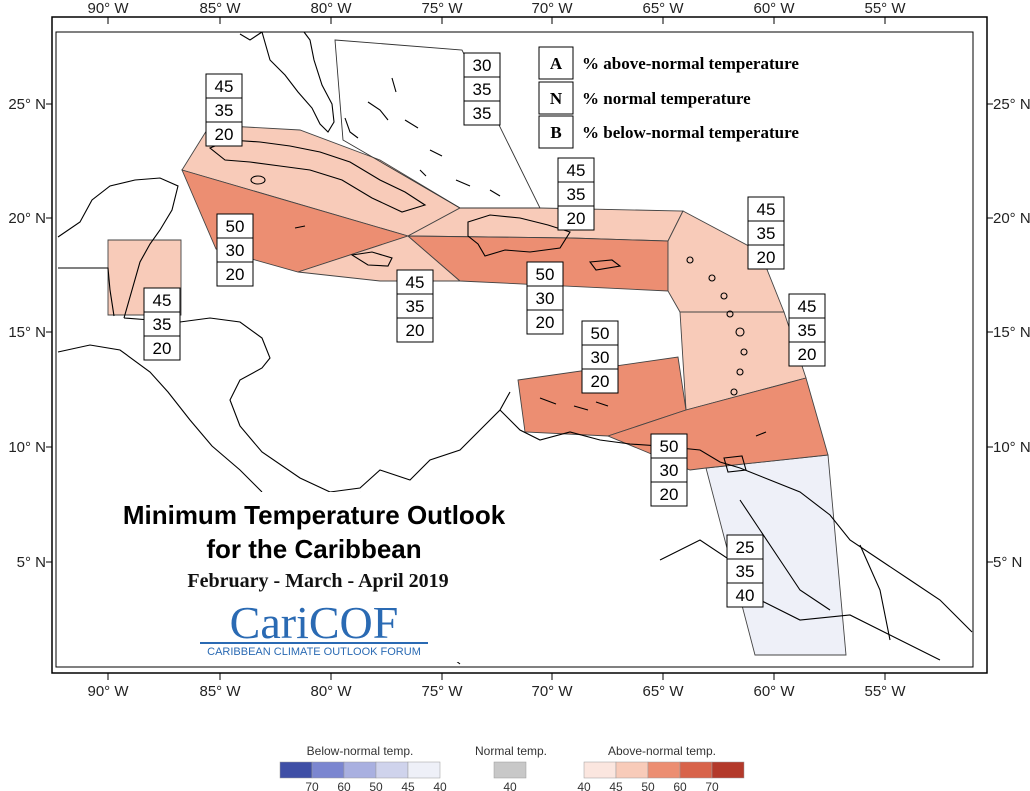  Describe the element at coordinates (108, 691) in the screenshot. I see `lon-tick-label: 90° W` at that location.